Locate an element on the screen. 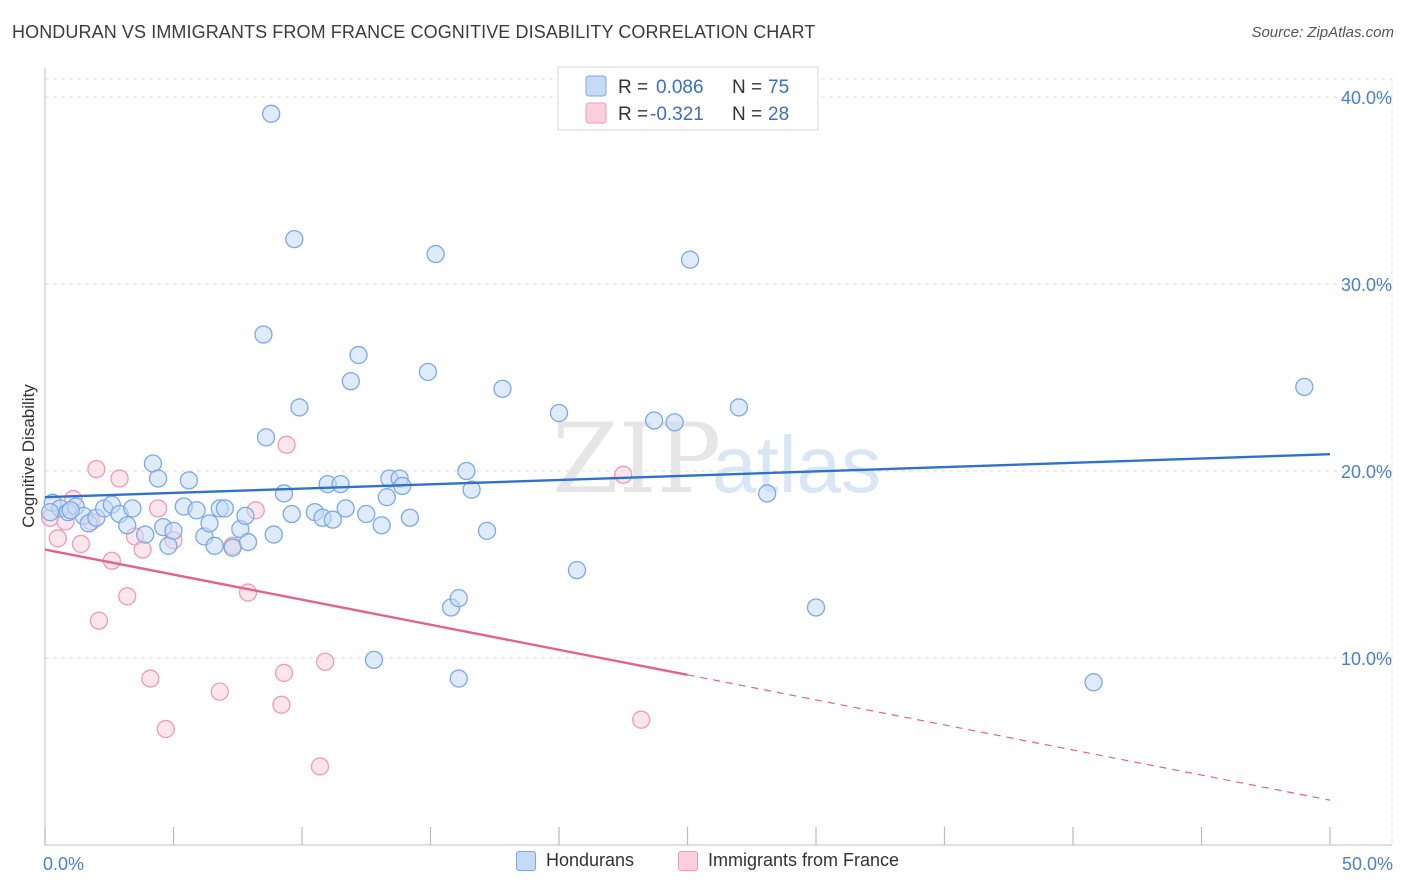  legend-swatch-pink is located at coordinates (596, 113).